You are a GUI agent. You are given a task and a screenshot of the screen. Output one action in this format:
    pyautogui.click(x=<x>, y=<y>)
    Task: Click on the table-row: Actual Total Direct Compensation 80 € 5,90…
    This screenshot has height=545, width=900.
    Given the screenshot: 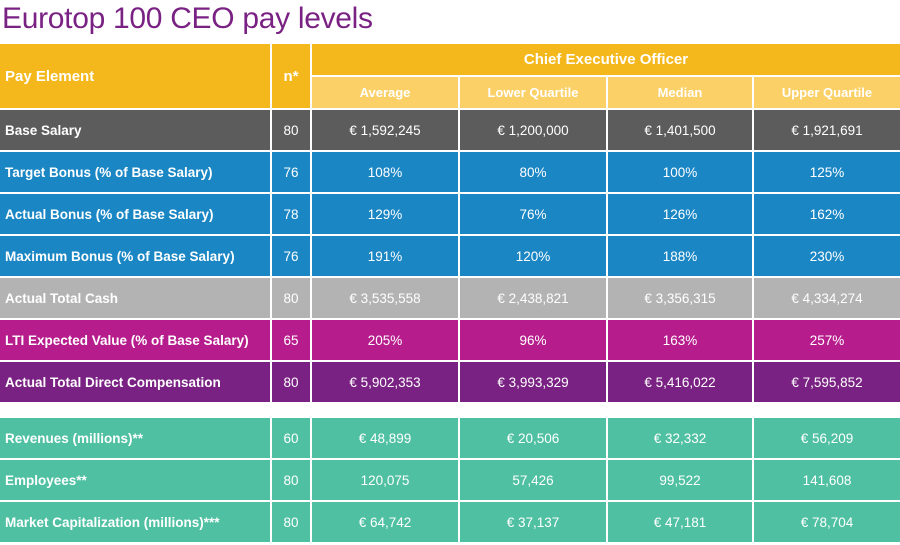 What is the action you would take?
    pyautogui.click(x=450, y=382)
    